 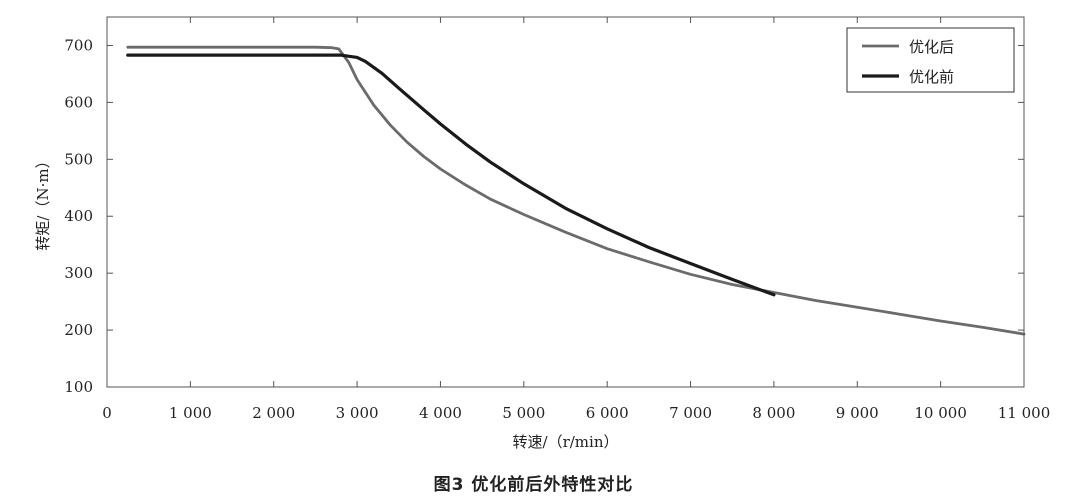 What do you see at coordinates (440, 413) in the screenshot?
I see `x-tick-label: 4 000` at bounding box center [440, 413].